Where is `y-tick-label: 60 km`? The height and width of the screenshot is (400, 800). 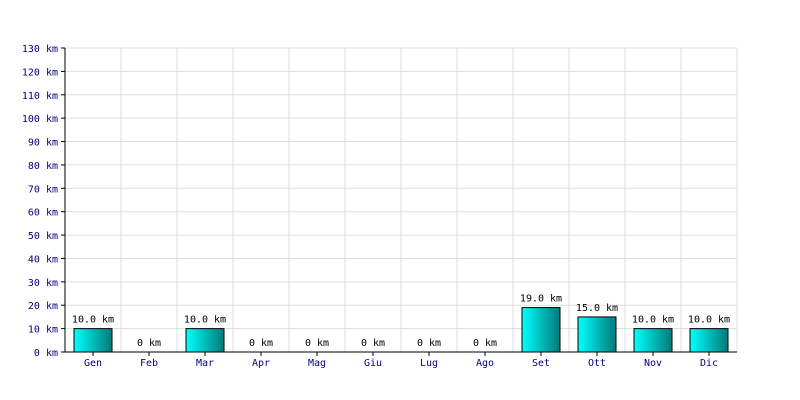
y-tick-label: 60 km is located at coordinates (43, 213).